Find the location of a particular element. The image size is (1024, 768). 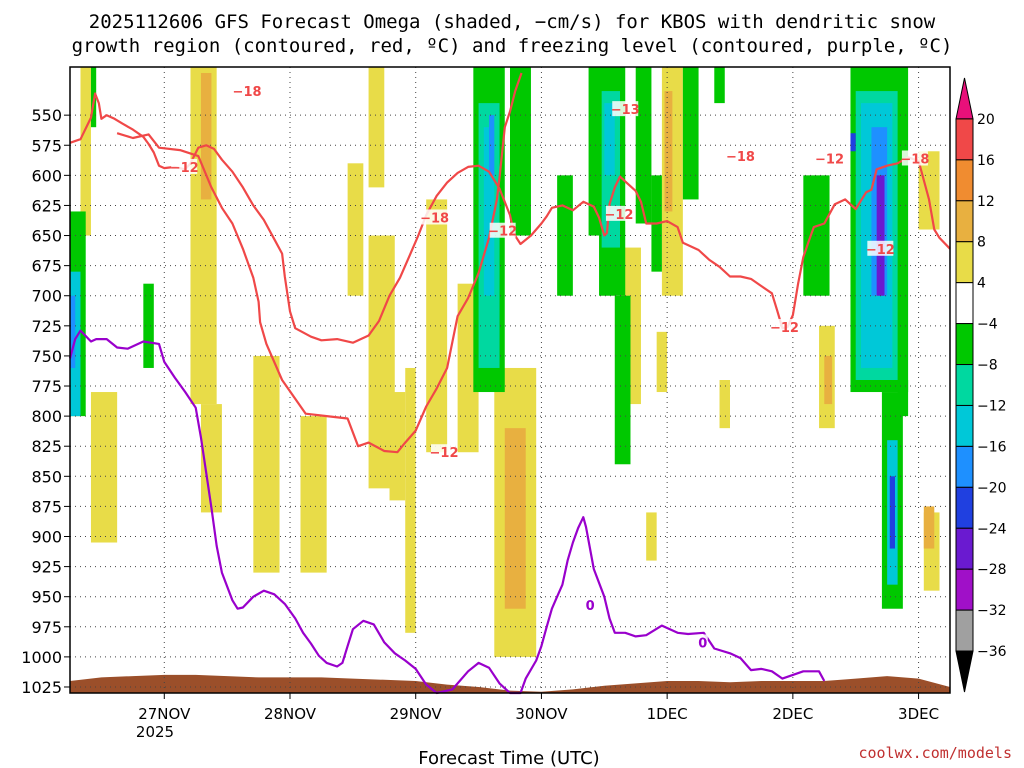

terrain-surface is located at coordinates (510, 683).